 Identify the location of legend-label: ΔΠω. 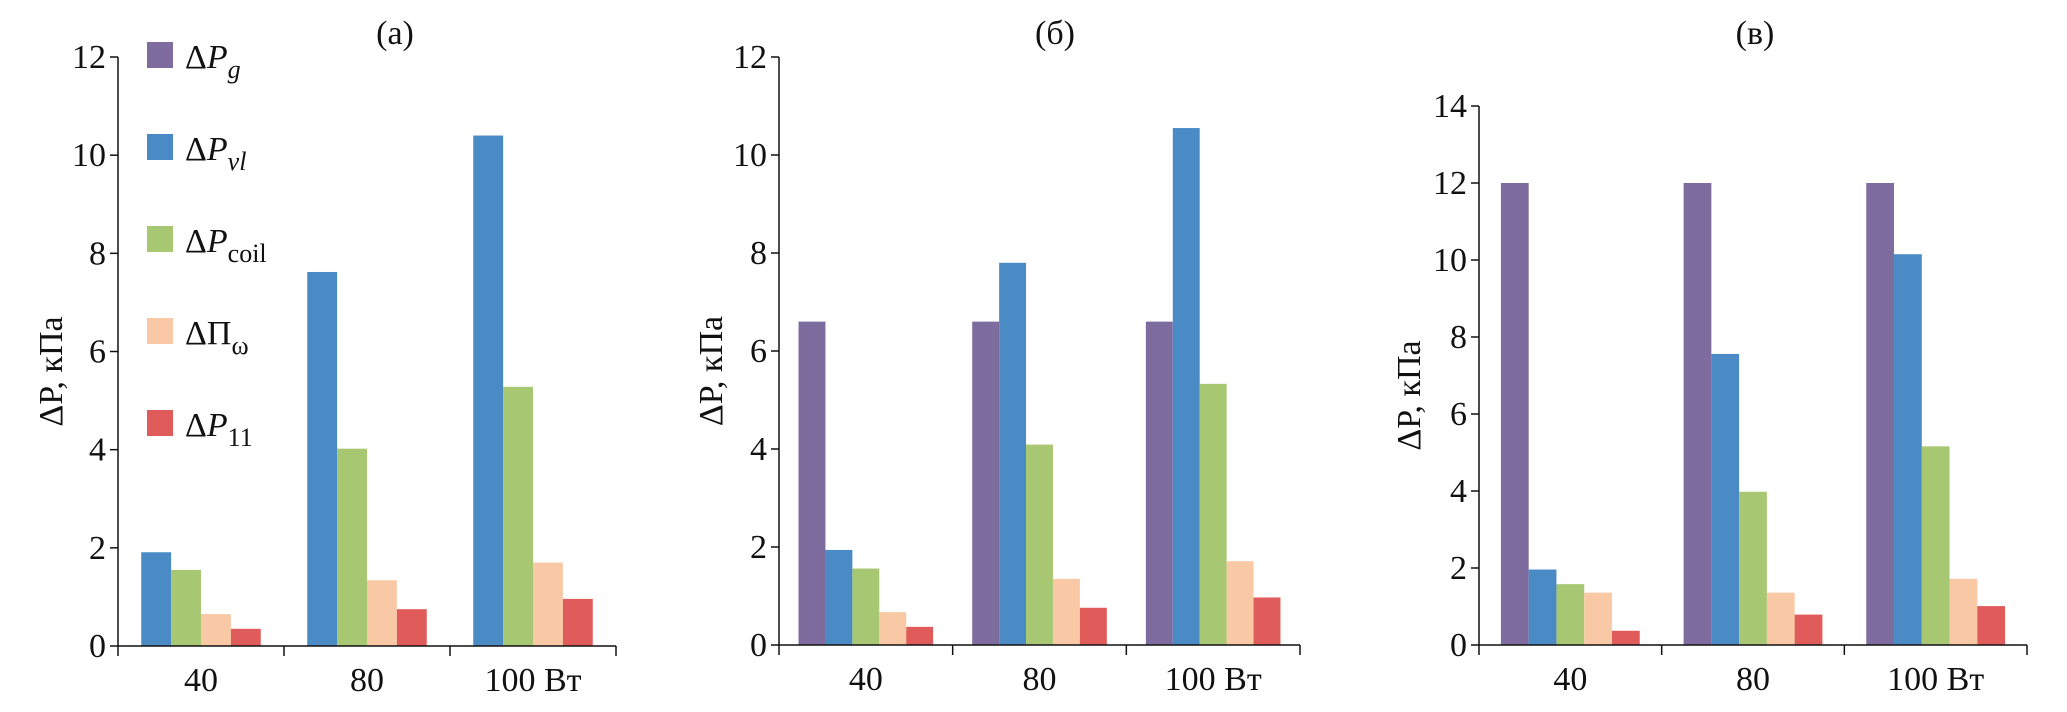
(217, 337).